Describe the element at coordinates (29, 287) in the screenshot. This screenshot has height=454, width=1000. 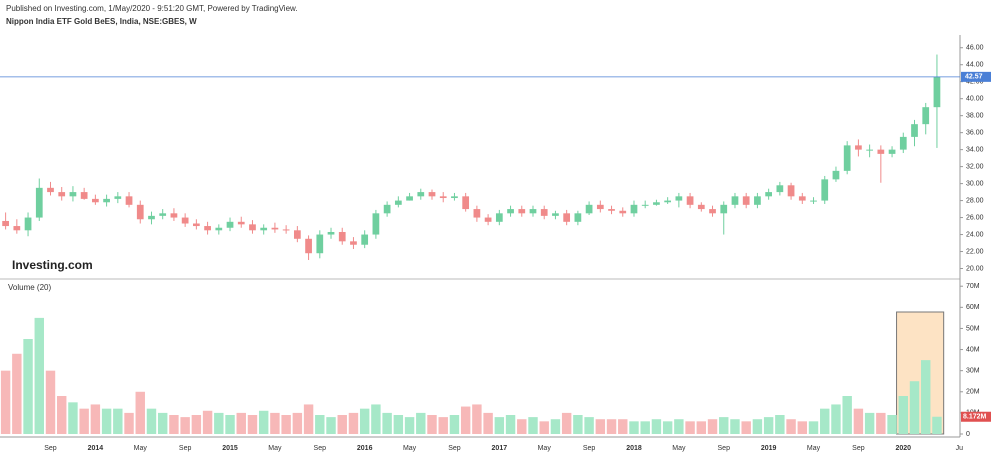
I see `volume-title: Volume (20)` at that location.